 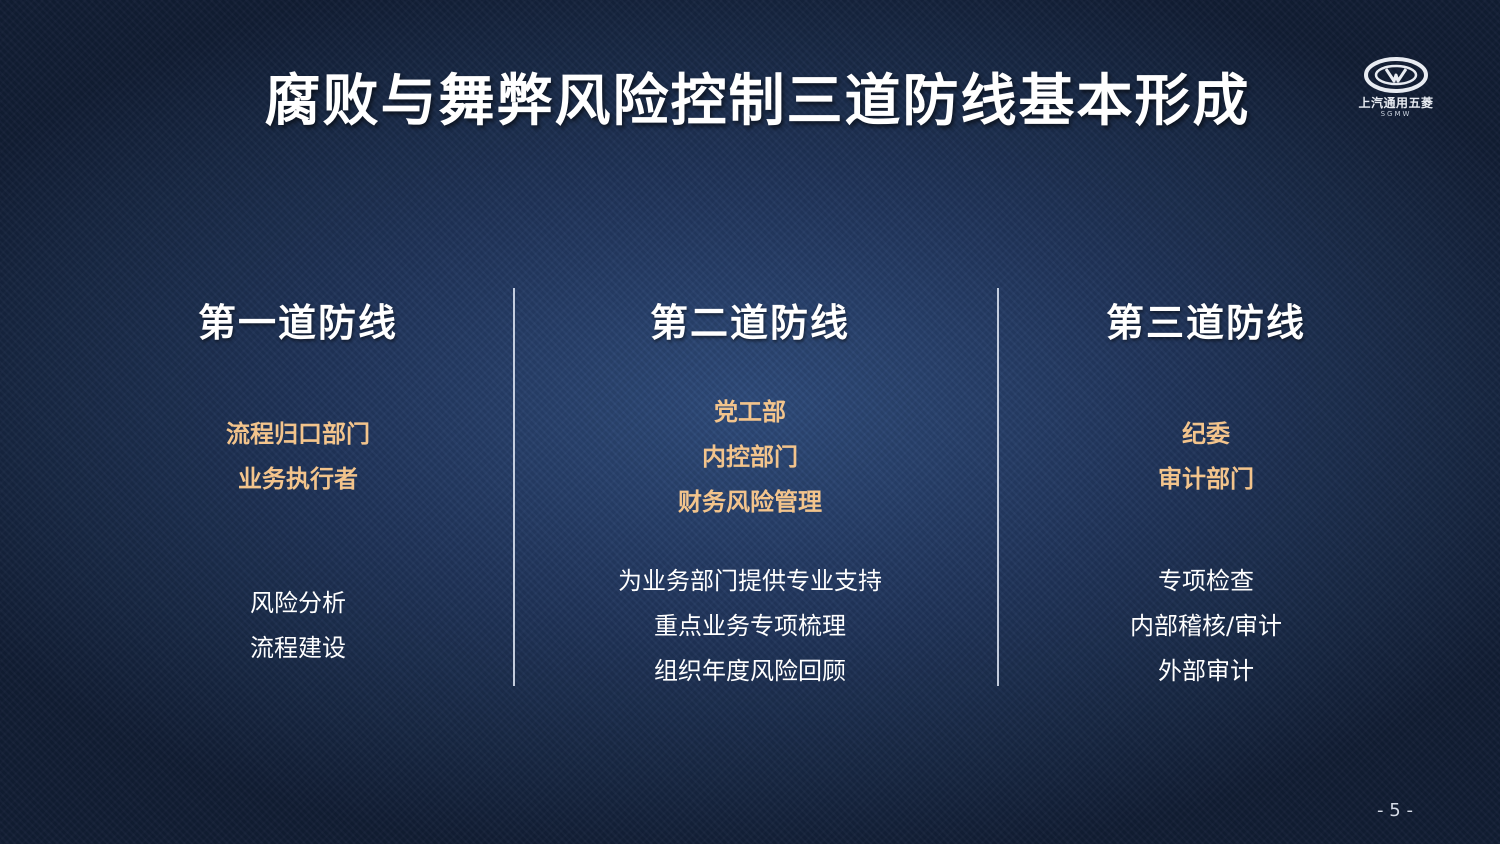 I want to click on logo-name-cn: 上汽通用五菱, so click(x=1396, y=103).